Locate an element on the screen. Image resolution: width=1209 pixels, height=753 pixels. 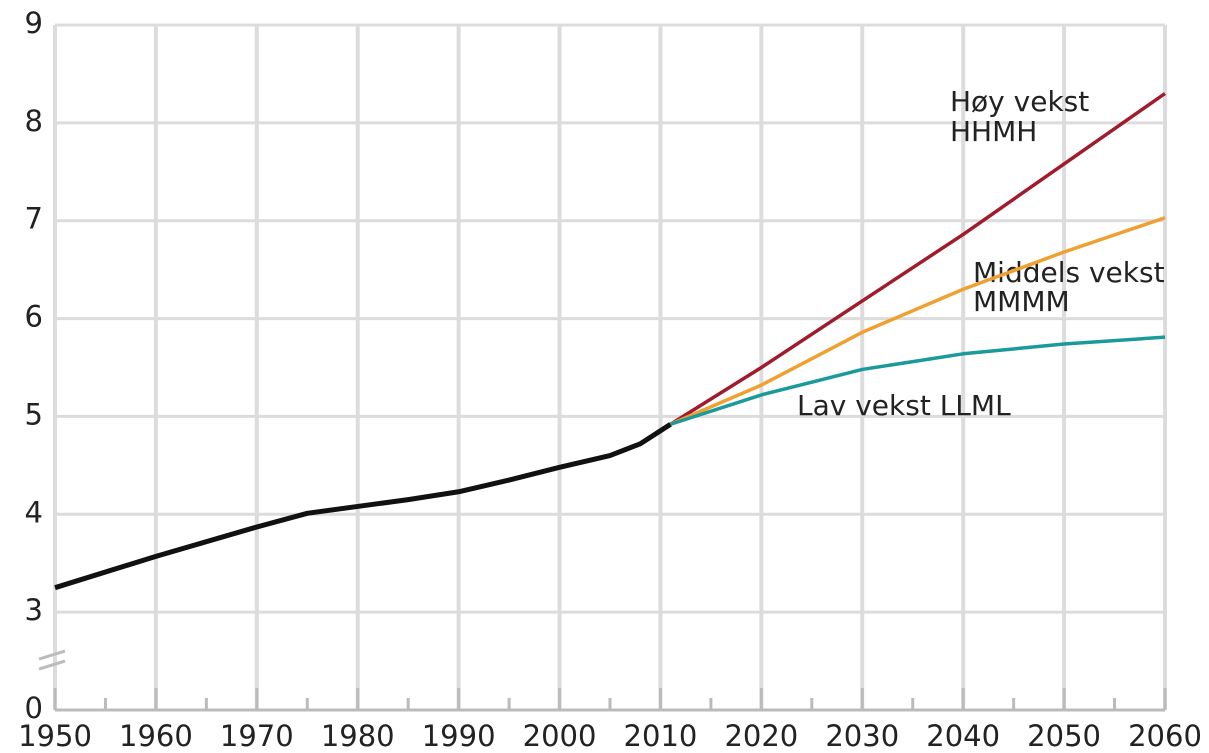
x-tick-label: 2050 is located at coordinates (1064, 736).